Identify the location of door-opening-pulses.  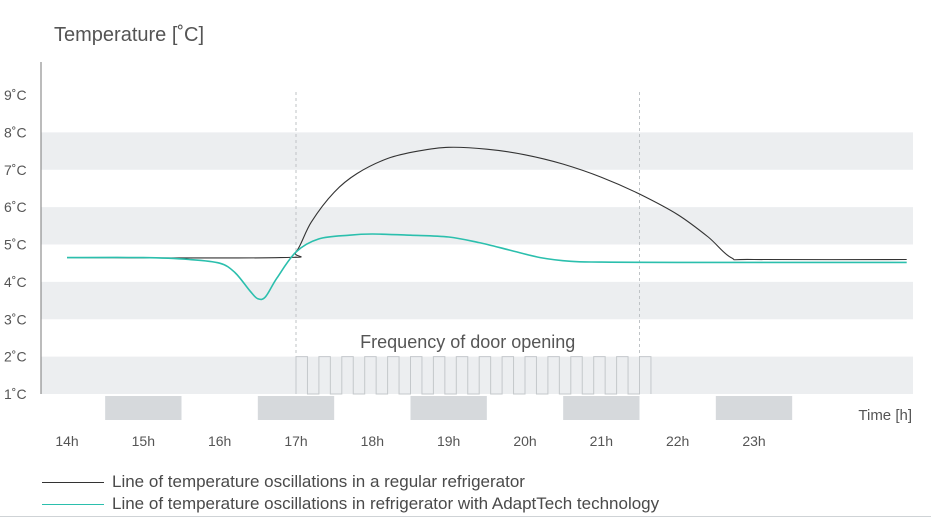
(473, 375).